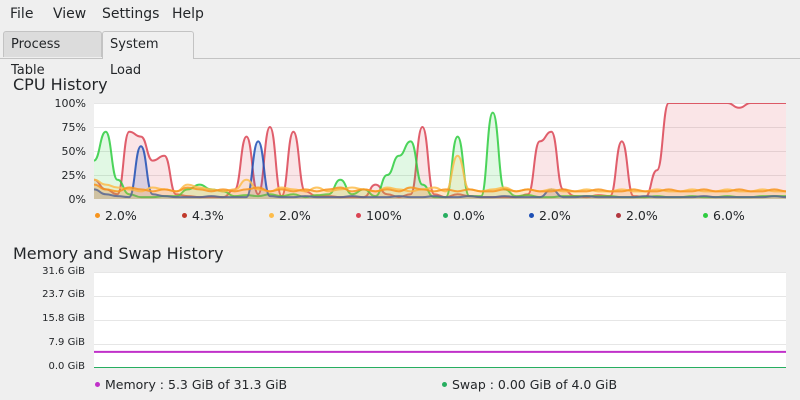 This screenshot has width=800, height=400. I want to click on cpu-legend-item: 100%, so click(379, 215).